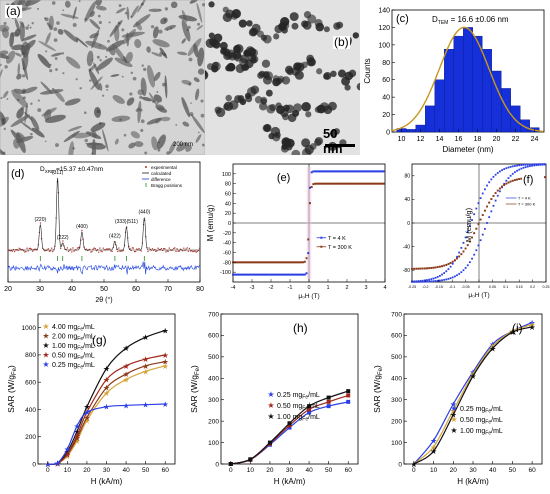 The width and height of the screenshot is (550, 494). Describe the element at coordinates (271, 288) in the screenshot. I see `hyst-e-xtick-label: -2` at that location.